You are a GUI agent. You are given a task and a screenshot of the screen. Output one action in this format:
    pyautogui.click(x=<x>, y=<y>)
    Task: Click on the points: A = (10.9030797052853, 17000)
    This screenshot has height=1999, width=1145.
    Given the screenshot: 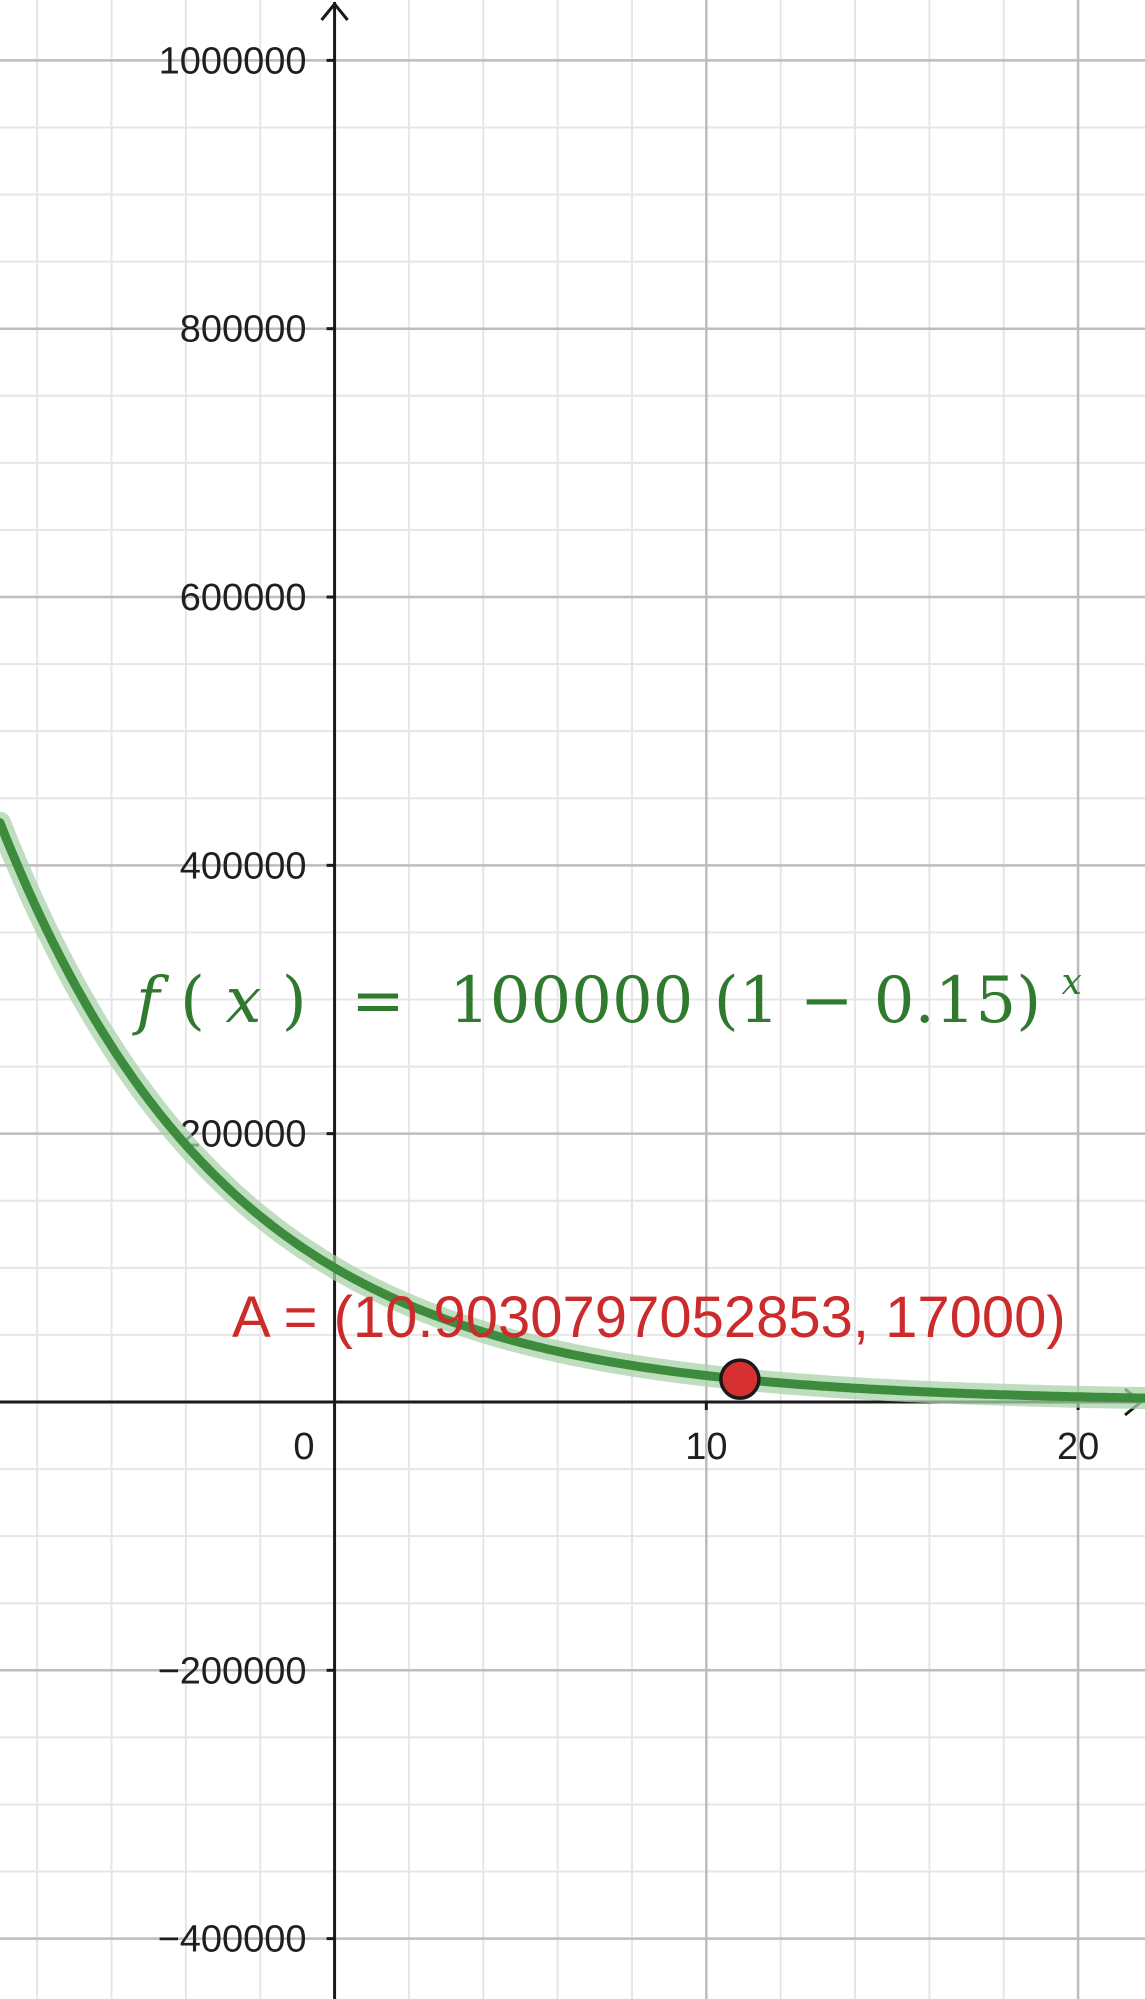 What is the action you would take?
    pyautogui.click(x=649, y=1342)
    